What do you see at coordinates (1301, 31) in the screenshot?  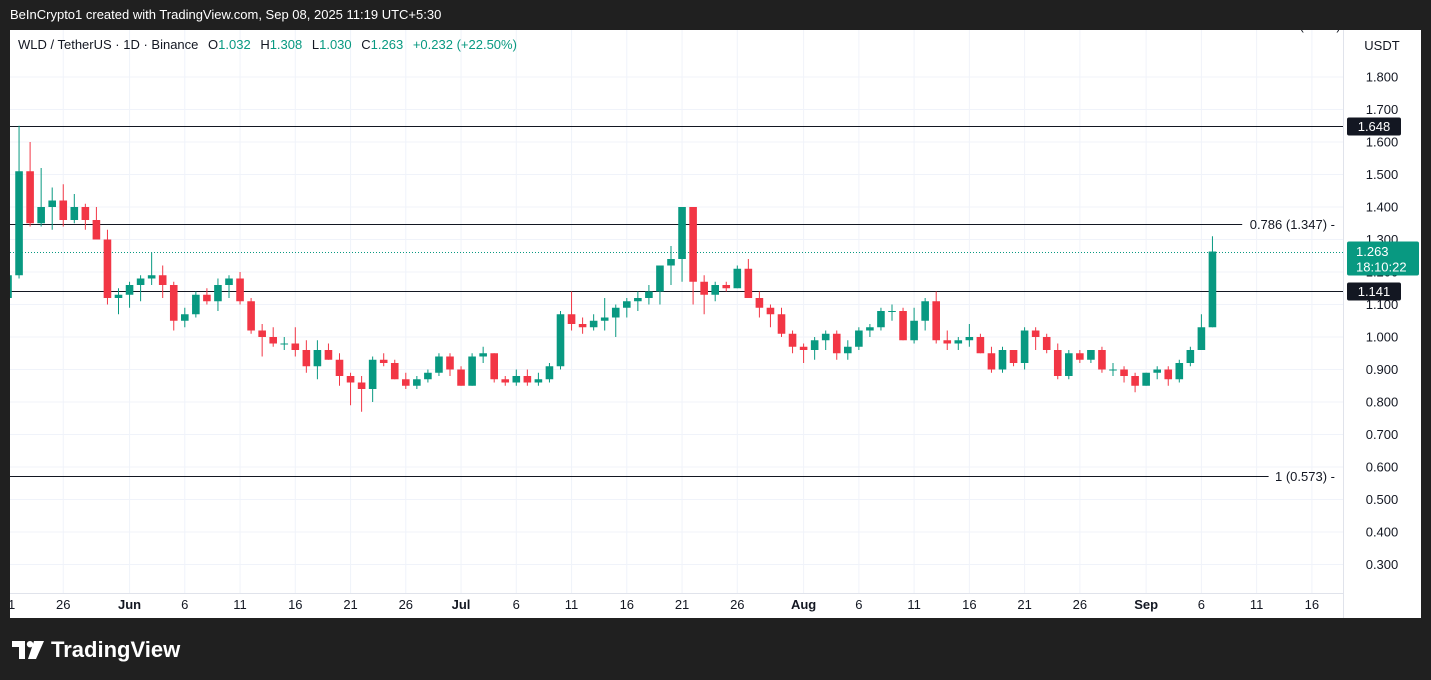 I see `fib-0618-label: 0.618 (1.555)` at bounding box center [1301, 31].